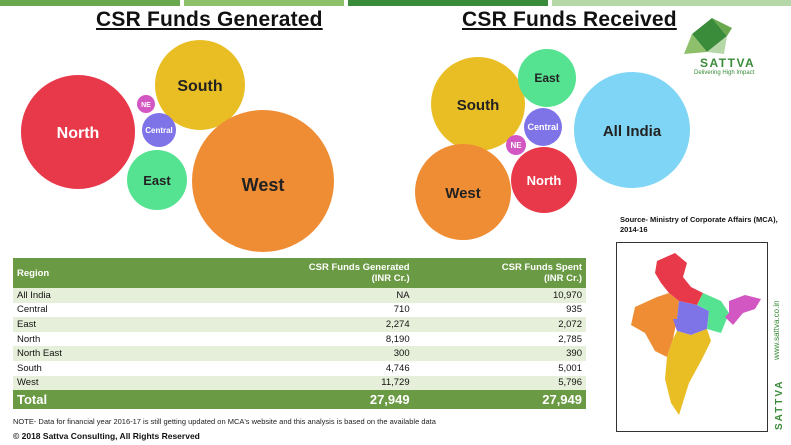 This screenshot has height=445, width=791. What do you see at coordinates (499, 383) in the screenshot?
I see `cell-spent: 5,796` at bounding box center [499, 383].